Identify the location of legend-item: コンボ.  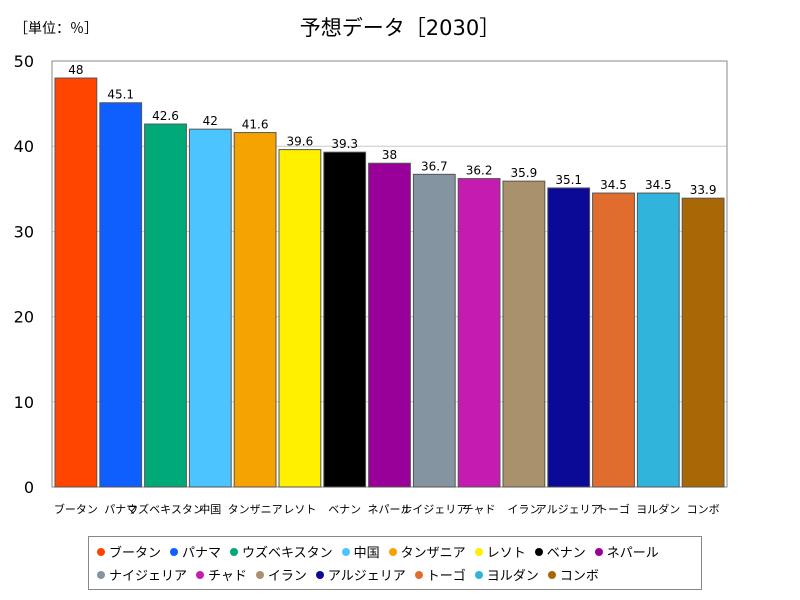
(573, 574).